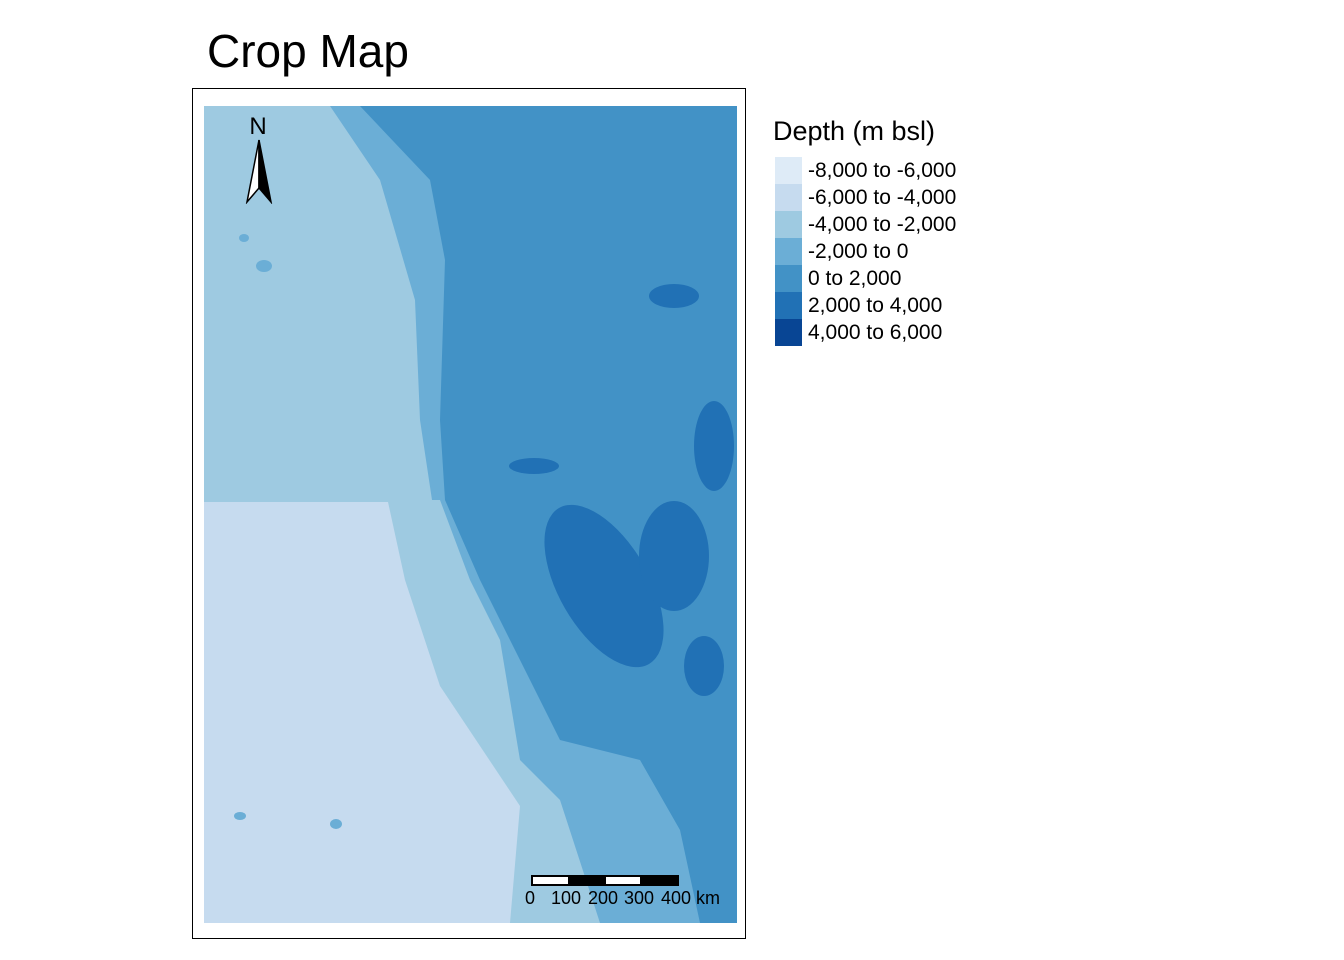 The height and width of the screenshot is (960, 1344). Describe the element at coordinates (882, 197) in the screenshot. I see `legend-label: -6,000 to -4,000` at that location.